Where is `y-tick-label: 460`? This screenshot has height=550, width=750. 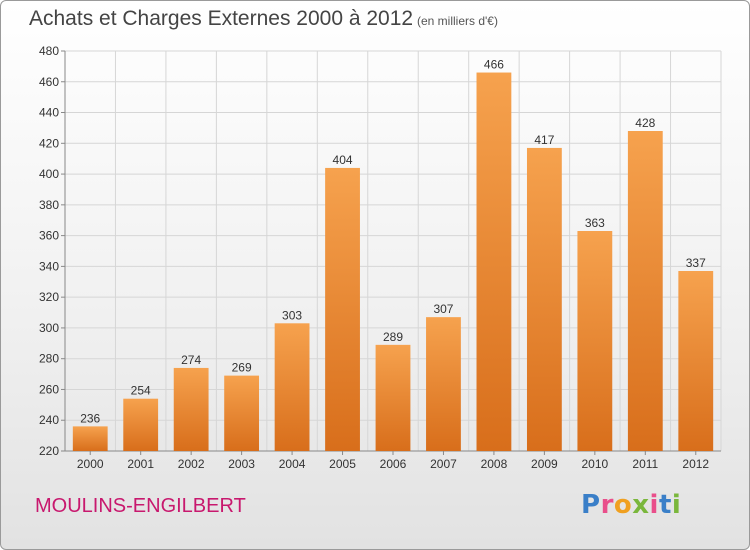 y-tick-label: 460 is located at coordinates (49, 82).